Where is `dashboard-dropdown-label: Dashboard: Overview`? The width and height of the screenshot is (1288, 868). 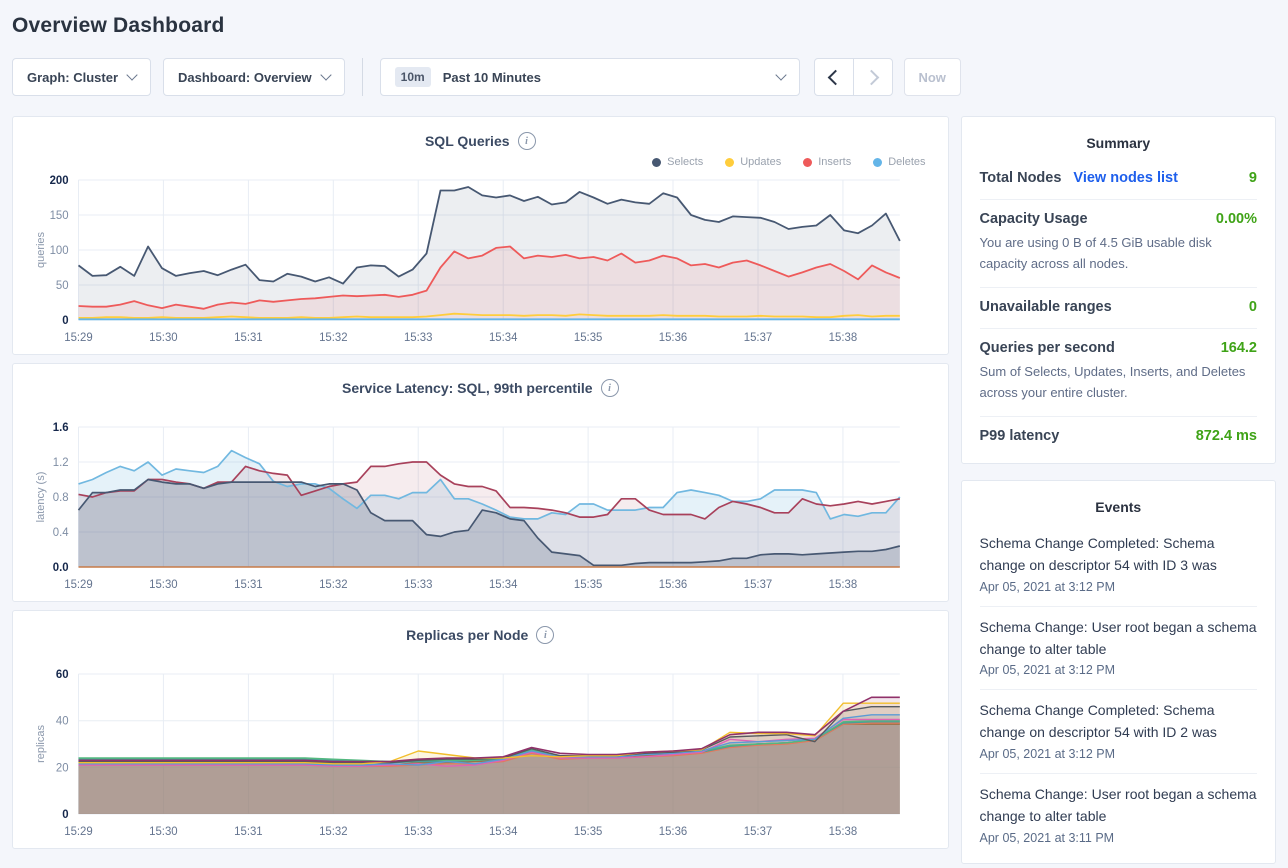 dashboard-dropdown-label: Dashboard: Overview is located at coordinates (245, 77).